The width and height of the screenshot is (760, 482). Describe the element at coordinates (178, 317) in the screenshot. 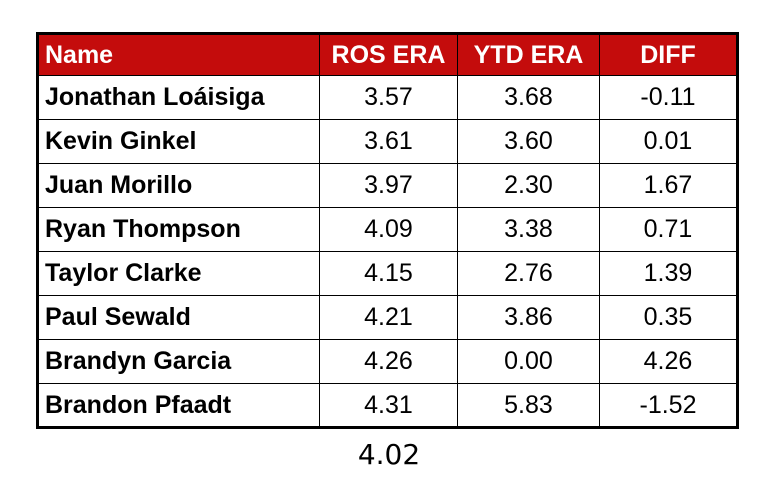

I see `player-name-cell: Paul Sewald` at that location.